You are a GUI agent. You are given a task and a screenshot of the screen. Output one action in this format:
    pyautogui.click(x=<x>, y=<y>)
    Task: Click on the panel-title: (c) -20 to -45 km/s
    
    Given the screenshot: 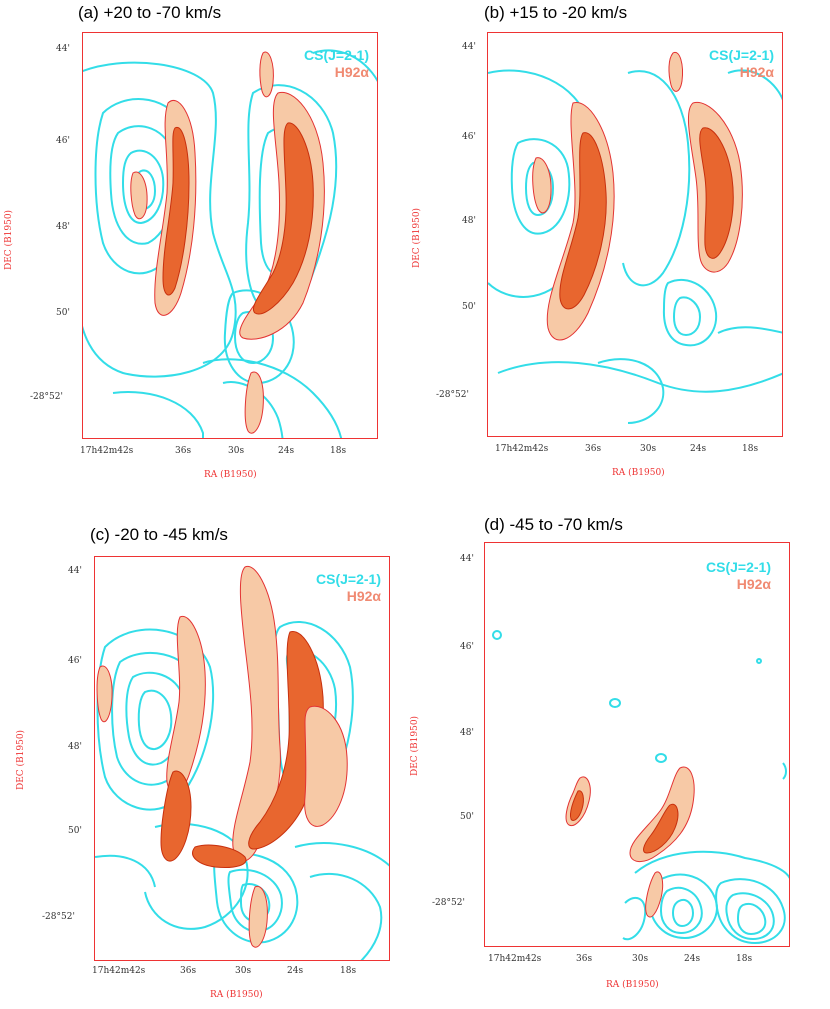 What is the action you would take?
    pyautogui.click(x=159, y=534)
    